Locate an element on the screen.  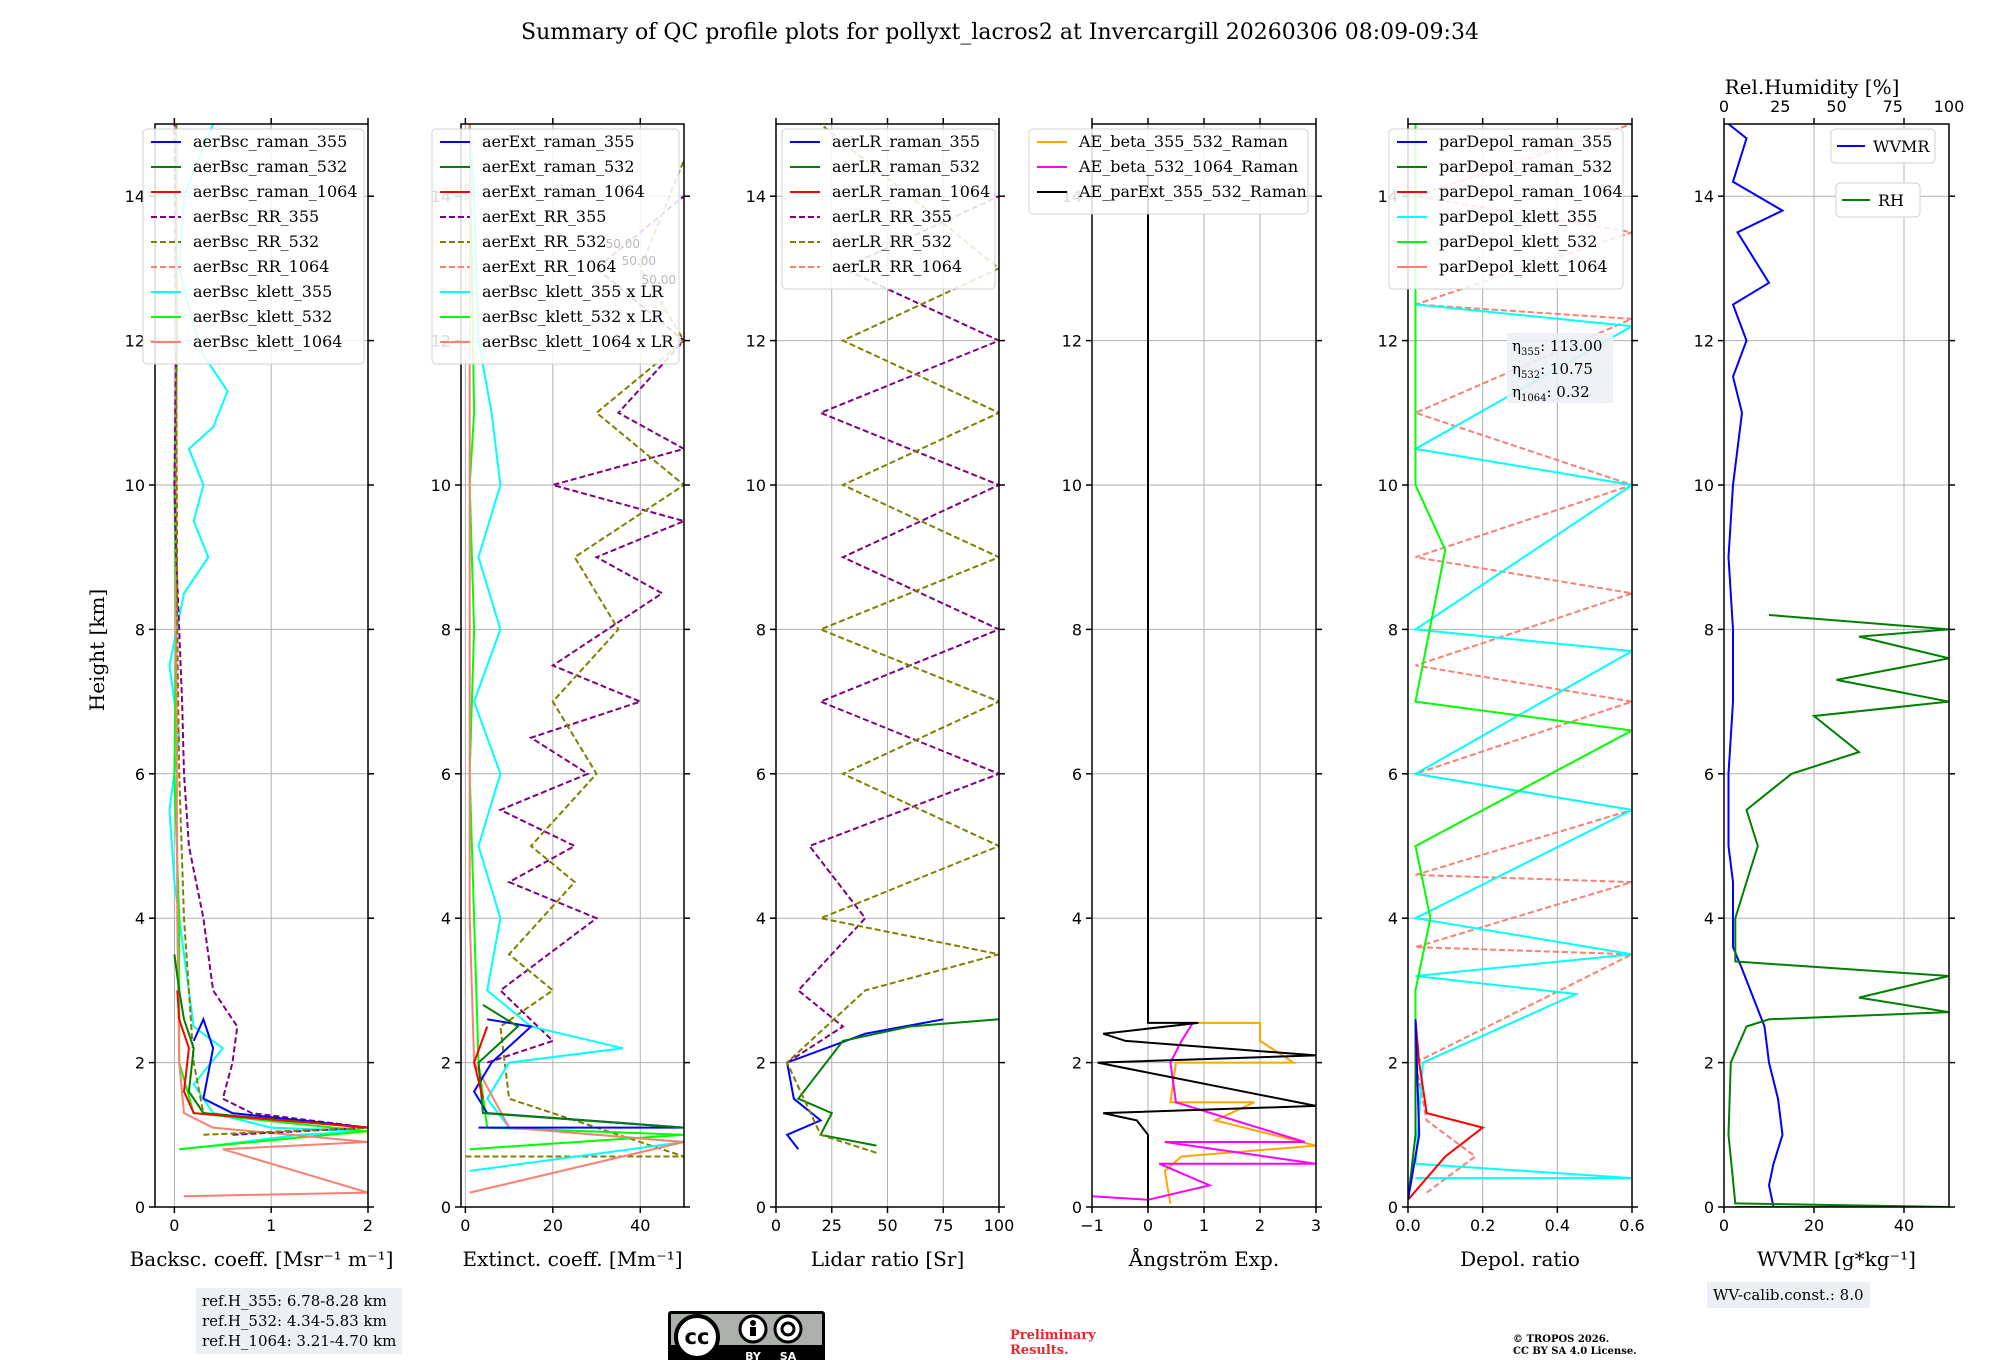
x-tick-label: 25 is located at coordinates (832, 1225).